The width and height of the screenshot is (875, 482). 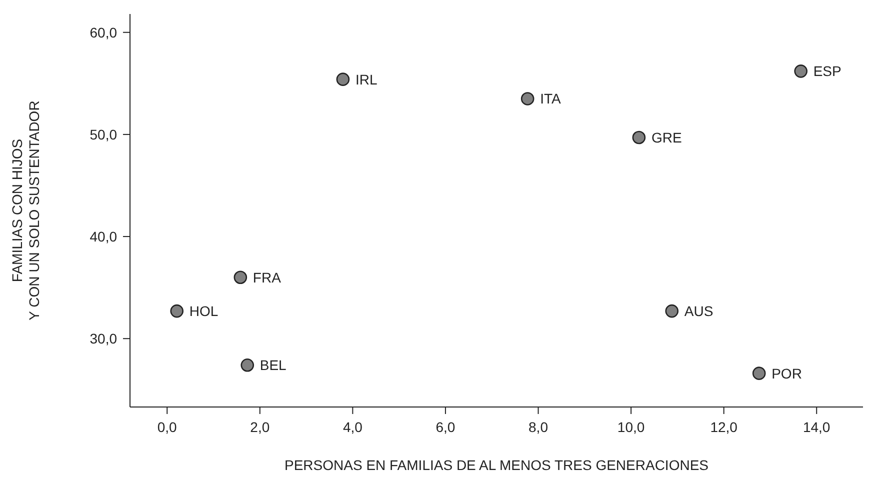 I want to click on x-tick-label: 14,0, so click(x=816, y=426).